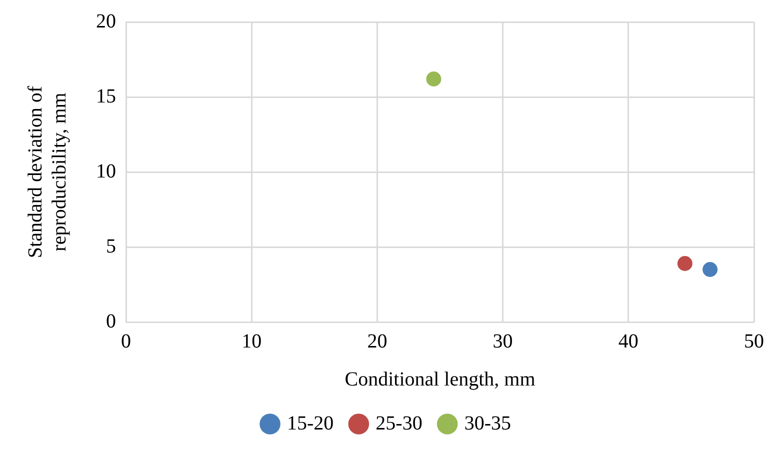 The height and width of the screenshot is (454, 774). Describe the element at coordinates (440, 379) in the screenshot. I see `x-axis-title: Conditional length, mm` at that location.